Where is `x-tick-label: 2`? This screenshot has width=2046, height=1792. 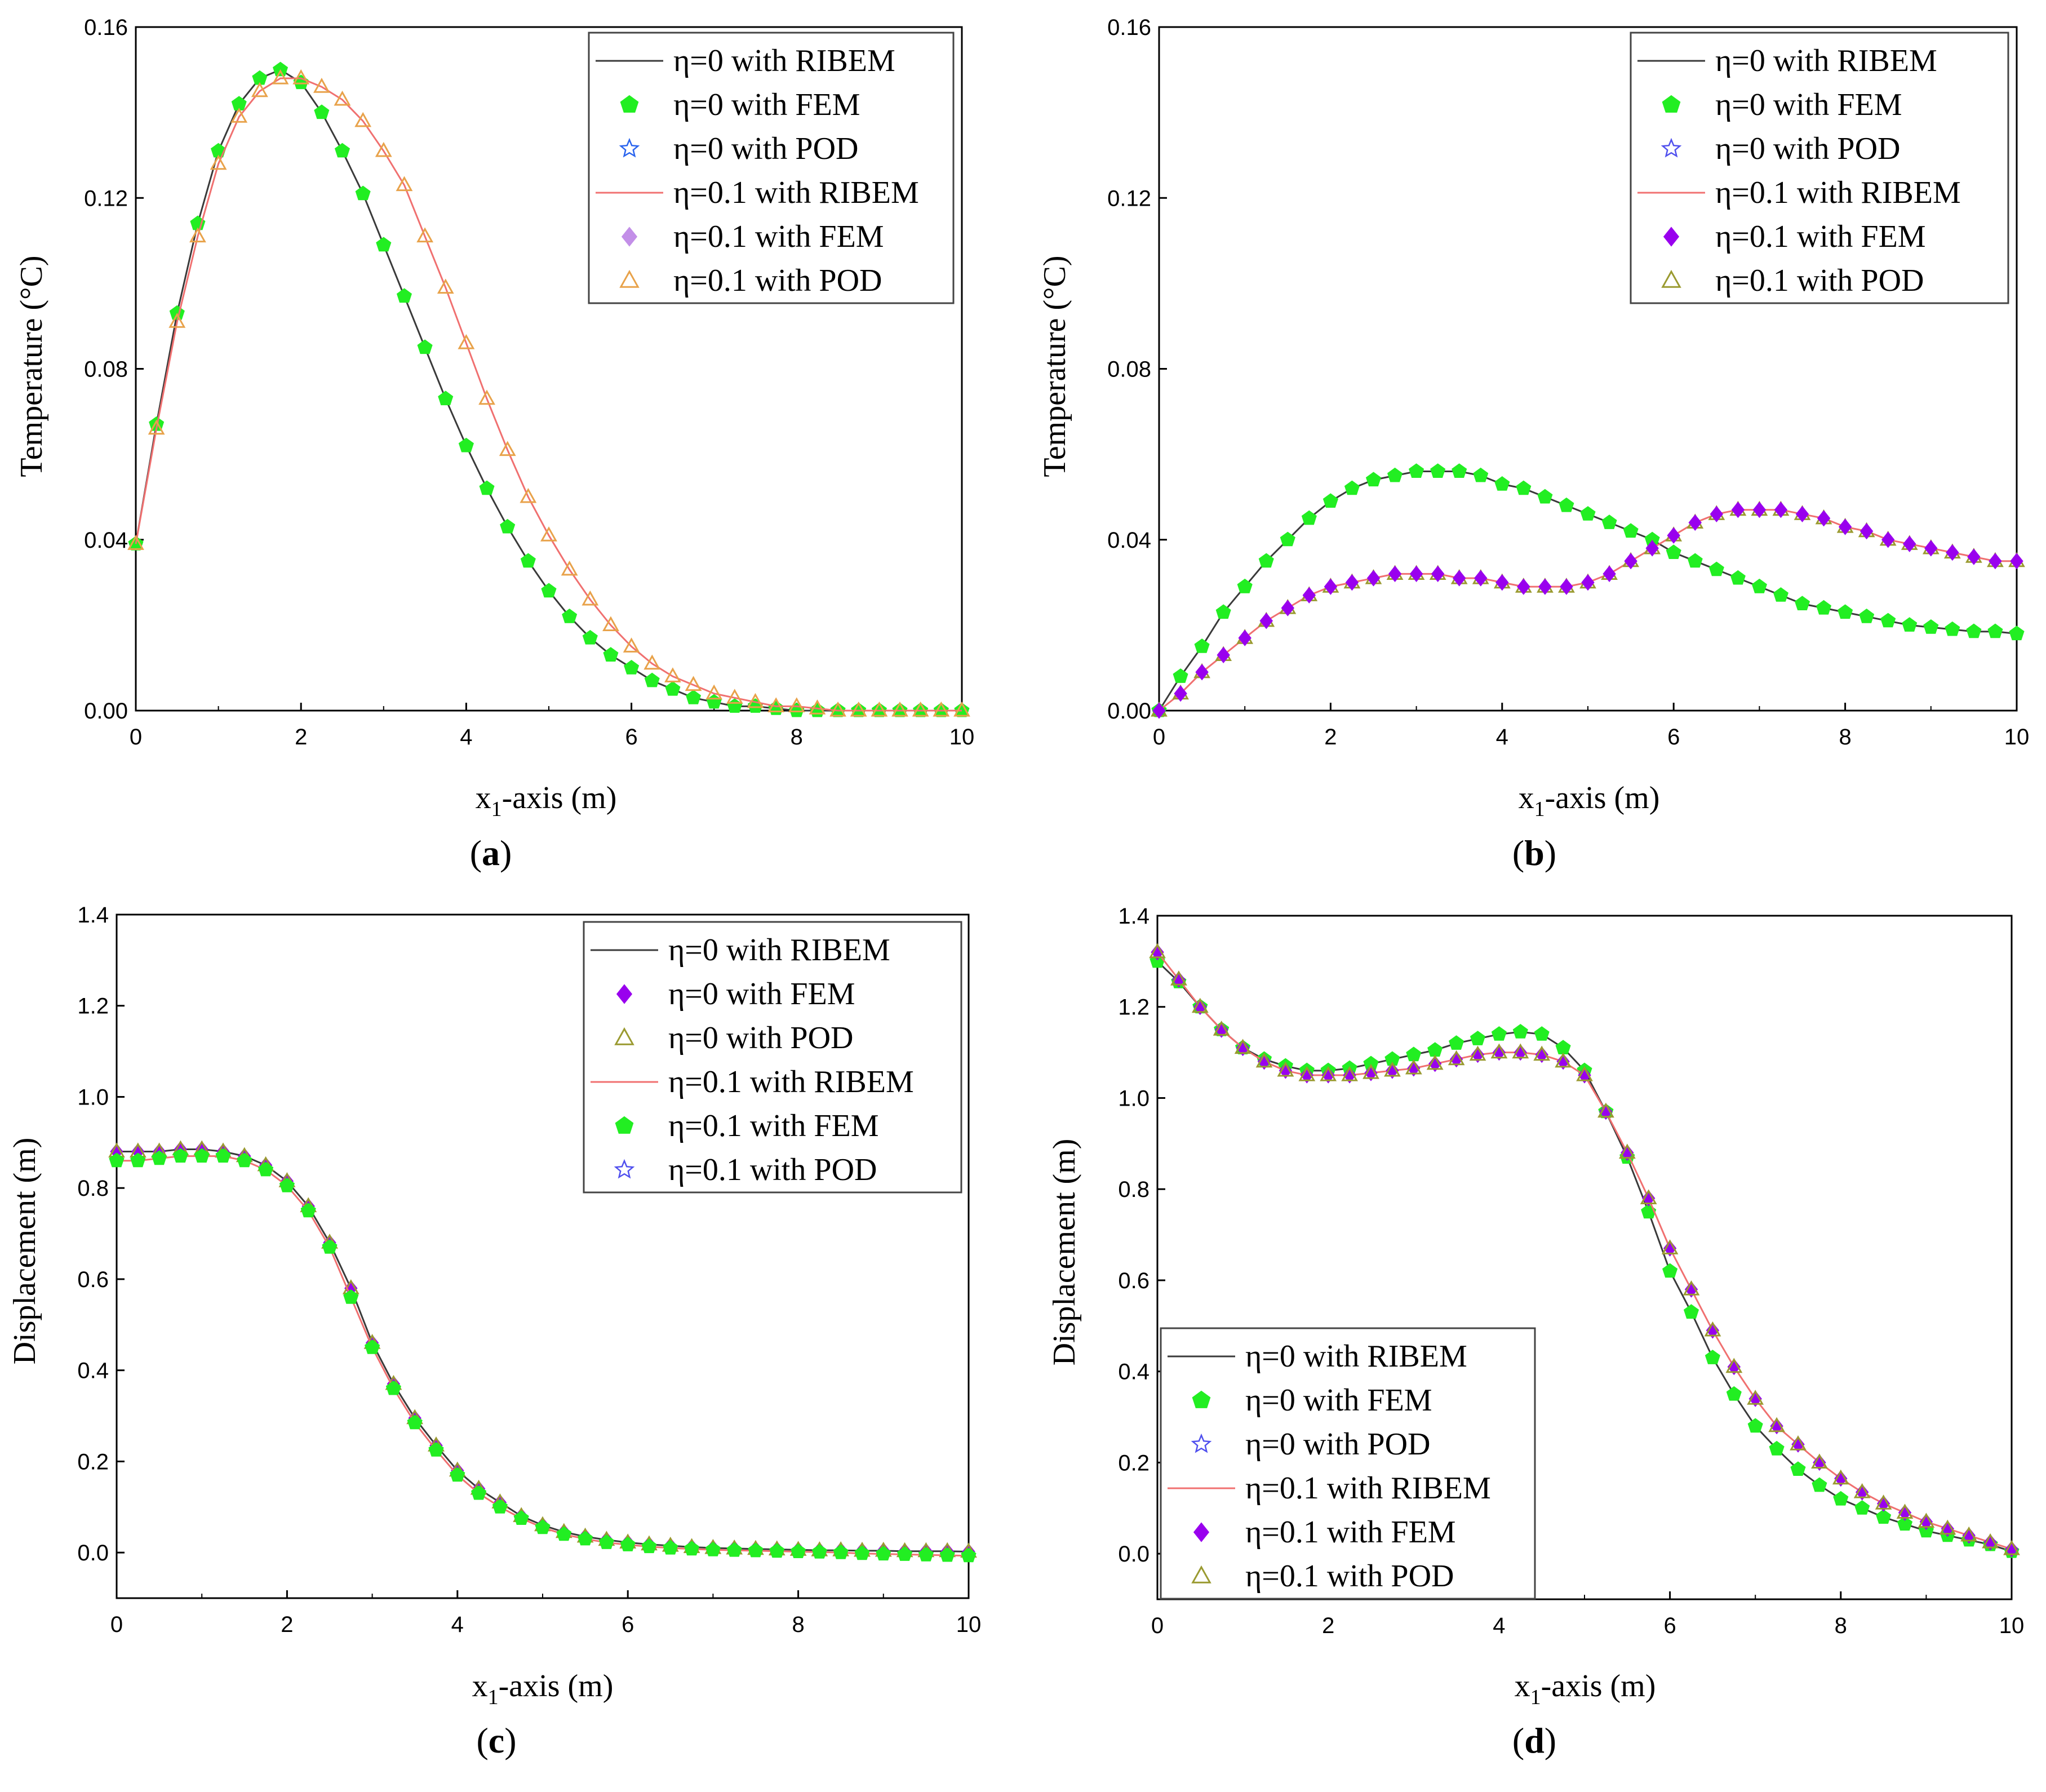 x-tick-label: 2 is located at coordinates (287, 1624).